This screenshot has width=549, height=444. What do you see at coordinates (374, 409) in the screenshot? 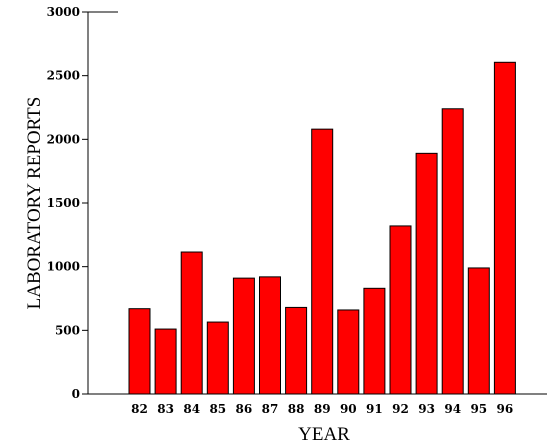
I see `x-tick-label: 91` at bounding box center [374, 409].